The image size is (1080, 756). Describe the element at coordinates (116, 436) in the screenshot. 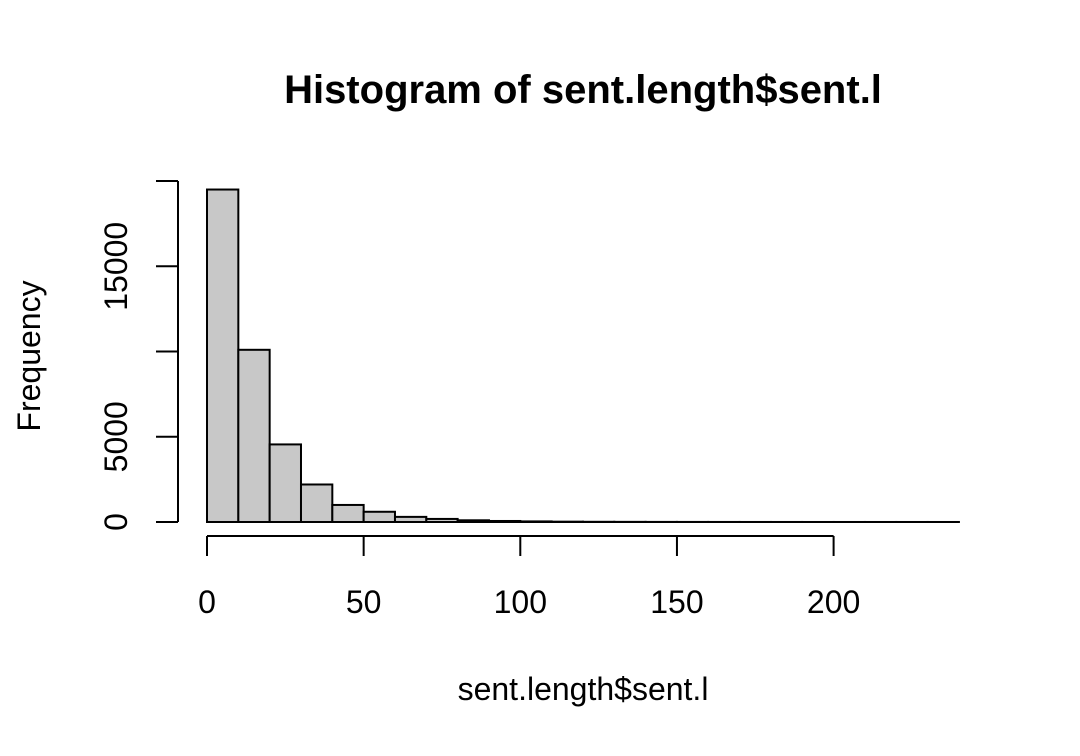

I see `y-tick-label: 5000` at that location.